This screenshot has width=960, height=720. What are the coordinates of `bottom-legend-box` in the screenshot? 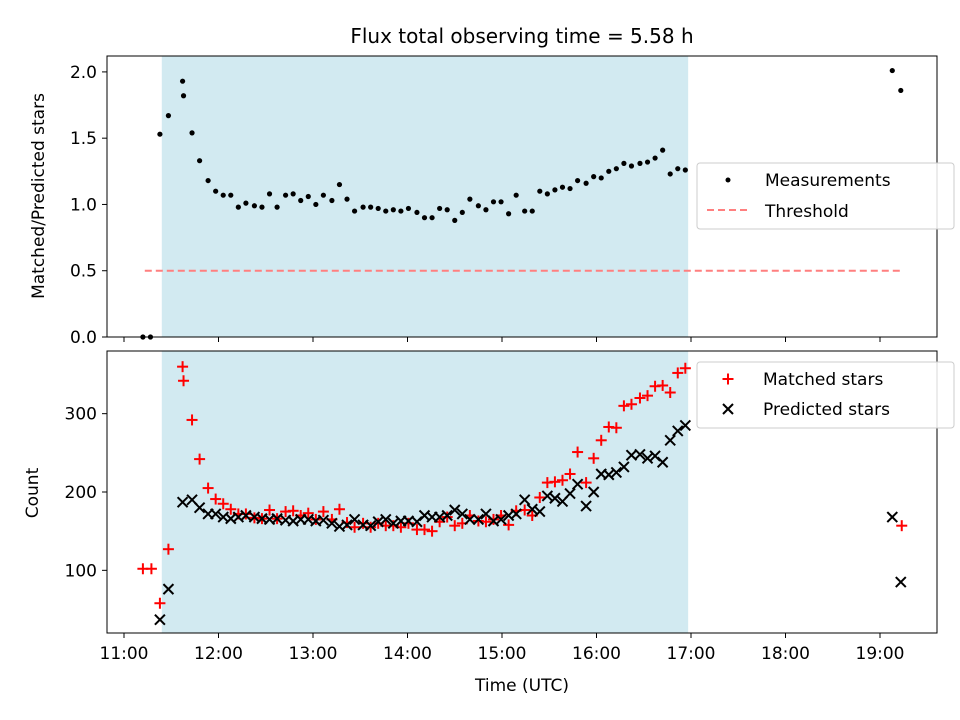 It's located at (825, 395).